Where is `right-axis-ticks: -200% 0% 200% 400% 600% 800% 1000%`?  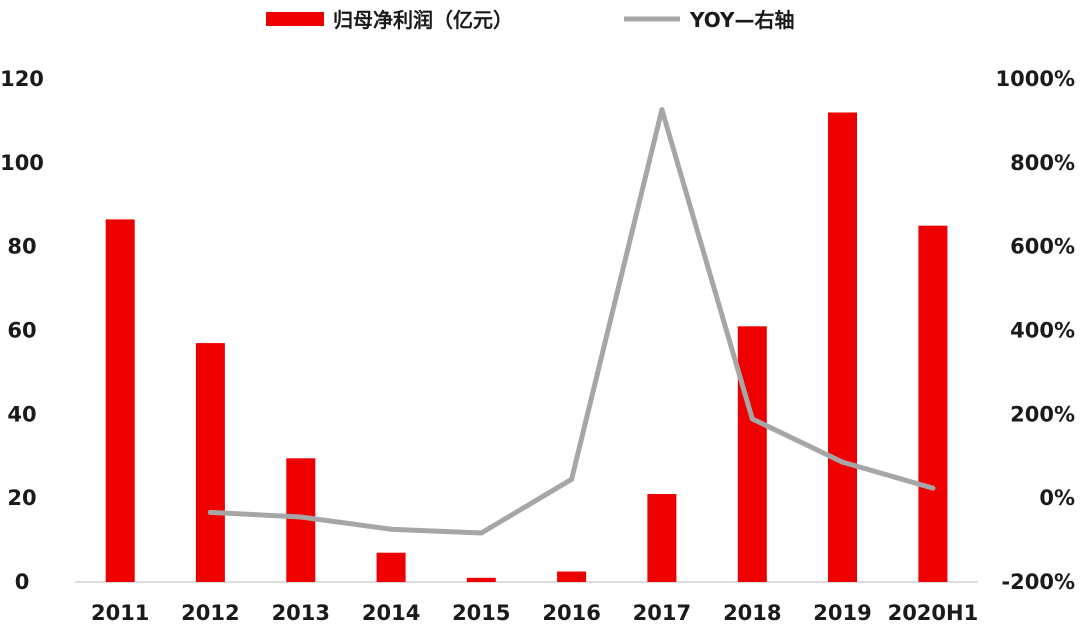 right-axis-ticks: -200% 0% 200% 400% 600% 800% 1000% is located at coordinates (1036, 330).